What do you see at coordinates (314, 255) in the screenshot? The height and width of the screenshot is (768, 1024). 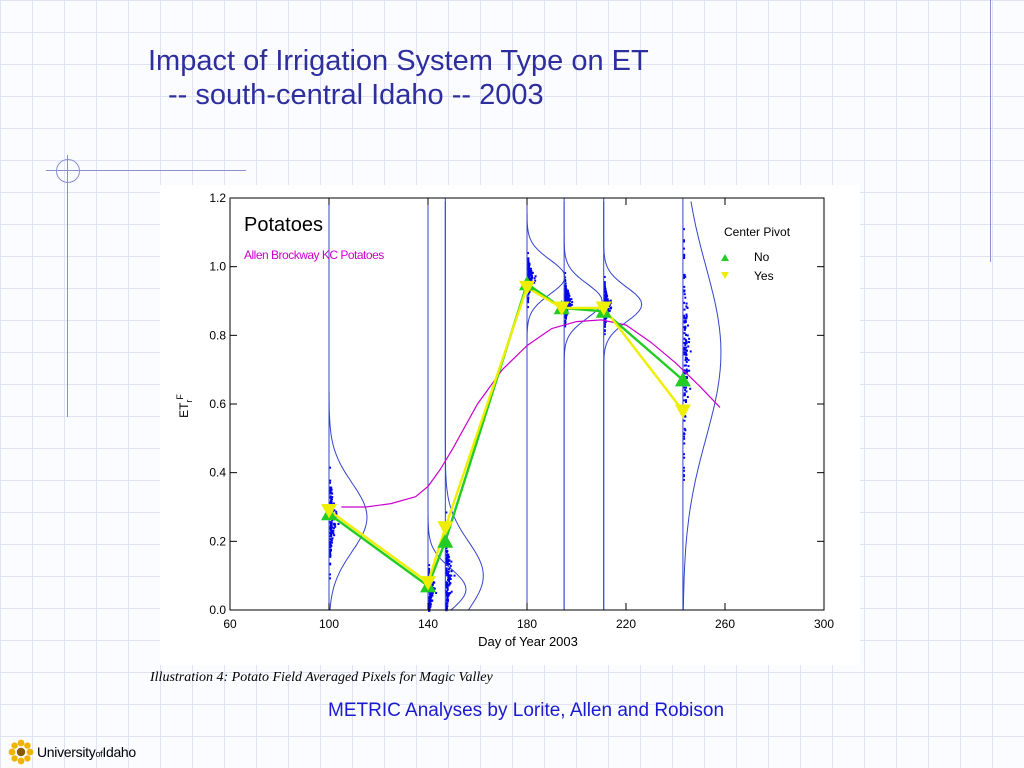 I see `chart-subtitle: Allen Brockway KC Potatoes` at bounding box center [314, 255].